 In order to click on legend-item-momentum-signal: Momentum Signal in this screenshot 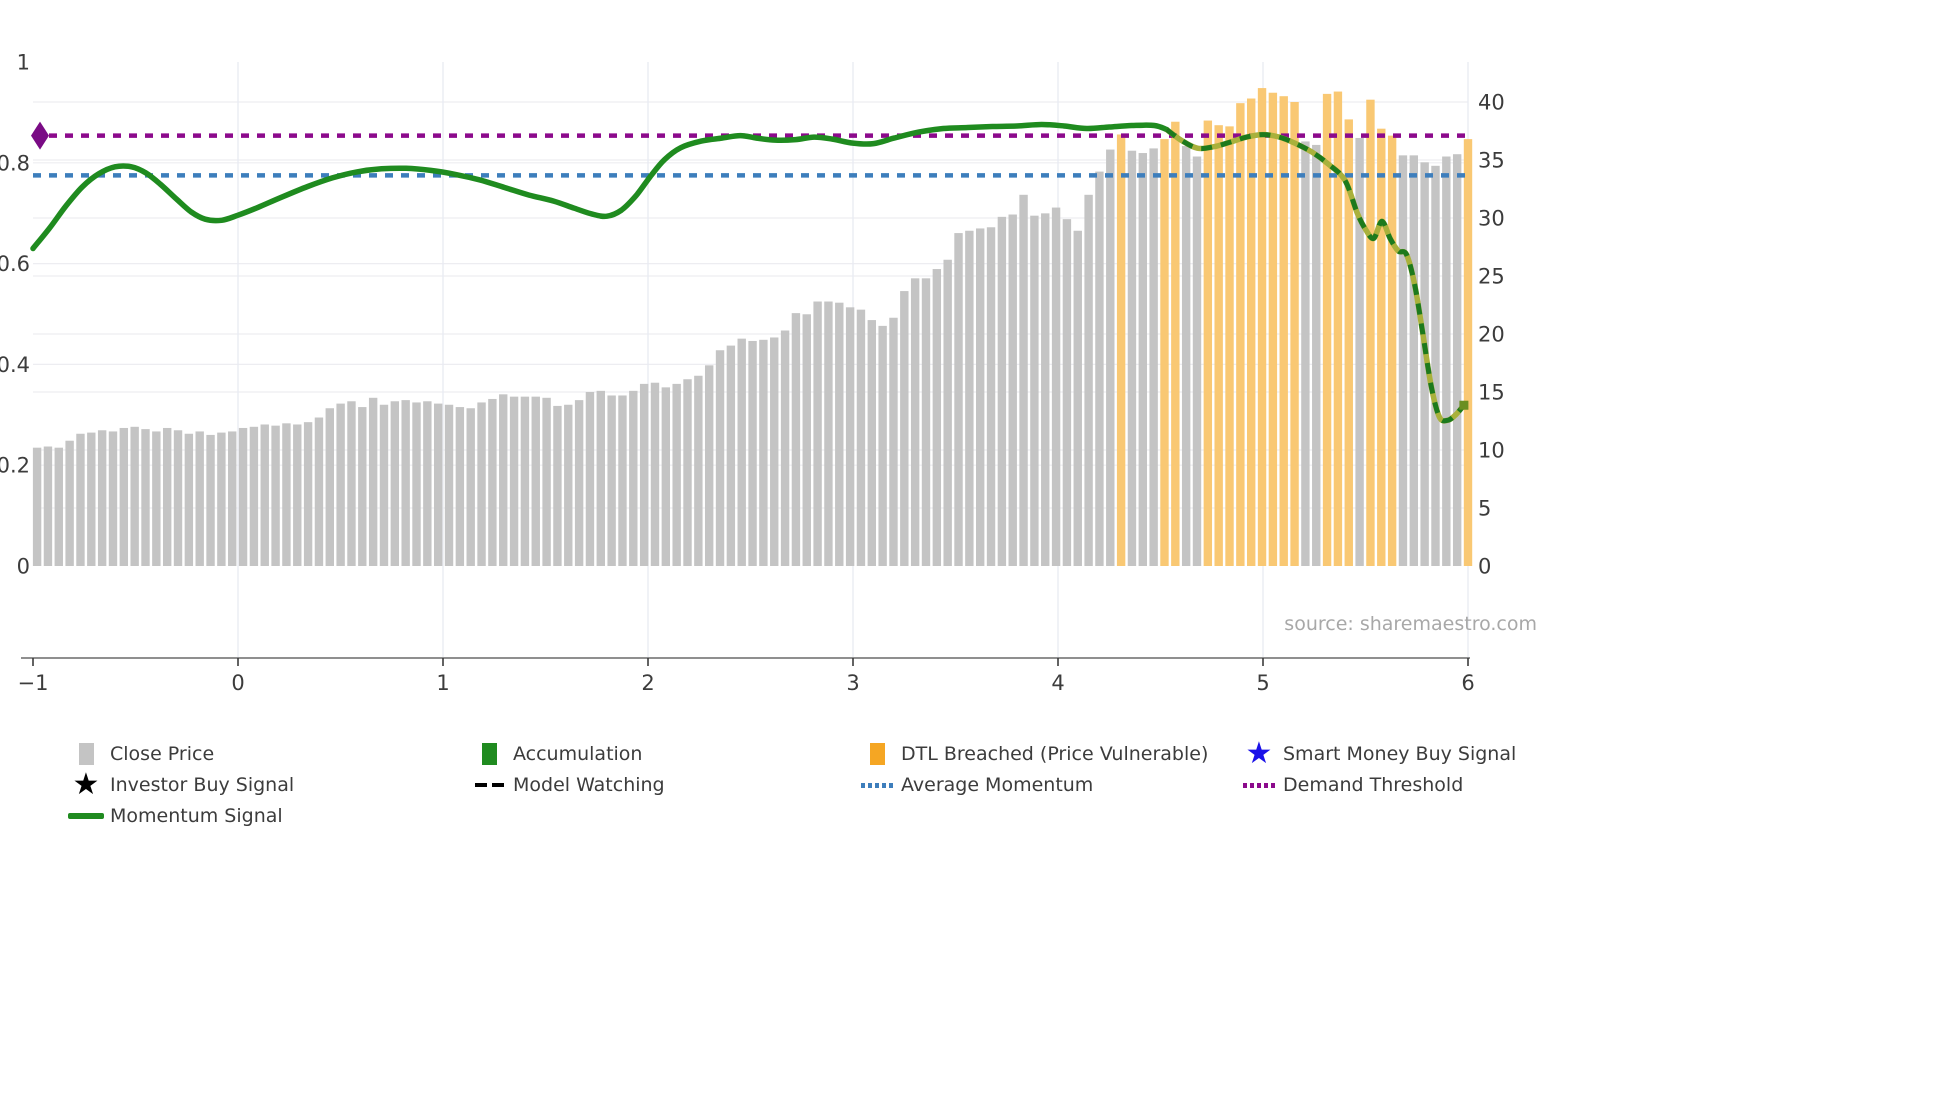, I will do `click(175, 816)`.